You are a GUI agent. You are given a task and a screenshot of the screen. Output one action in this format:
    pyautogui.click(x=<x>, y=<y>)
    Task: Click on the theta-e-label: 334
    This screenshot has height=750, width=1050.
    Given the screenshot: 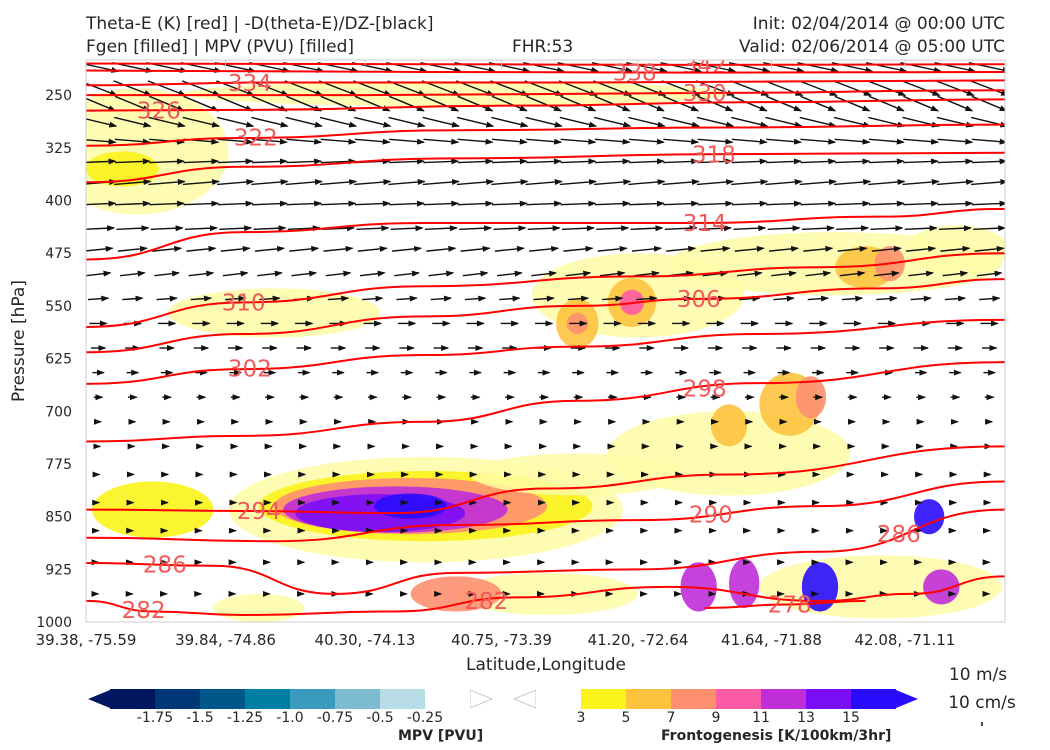 What is the action you would take?
    pyautogui.click(x=250, y=84)
    